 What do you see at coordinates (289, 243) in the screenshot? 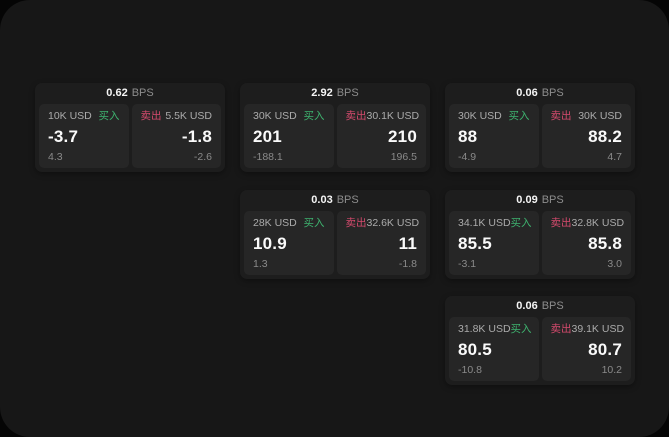
I see `buy-panel: 28K USD 买入 10.9 1.3` at bounding box center [289, 243].